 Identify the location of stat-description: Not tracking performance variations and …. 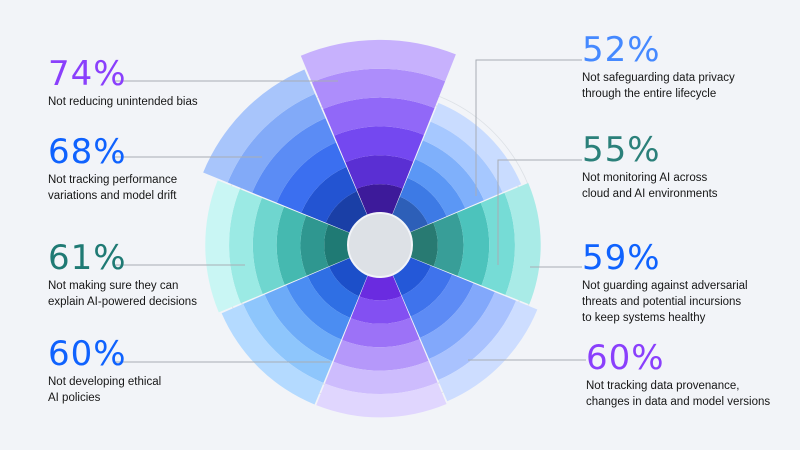
(163, 188).